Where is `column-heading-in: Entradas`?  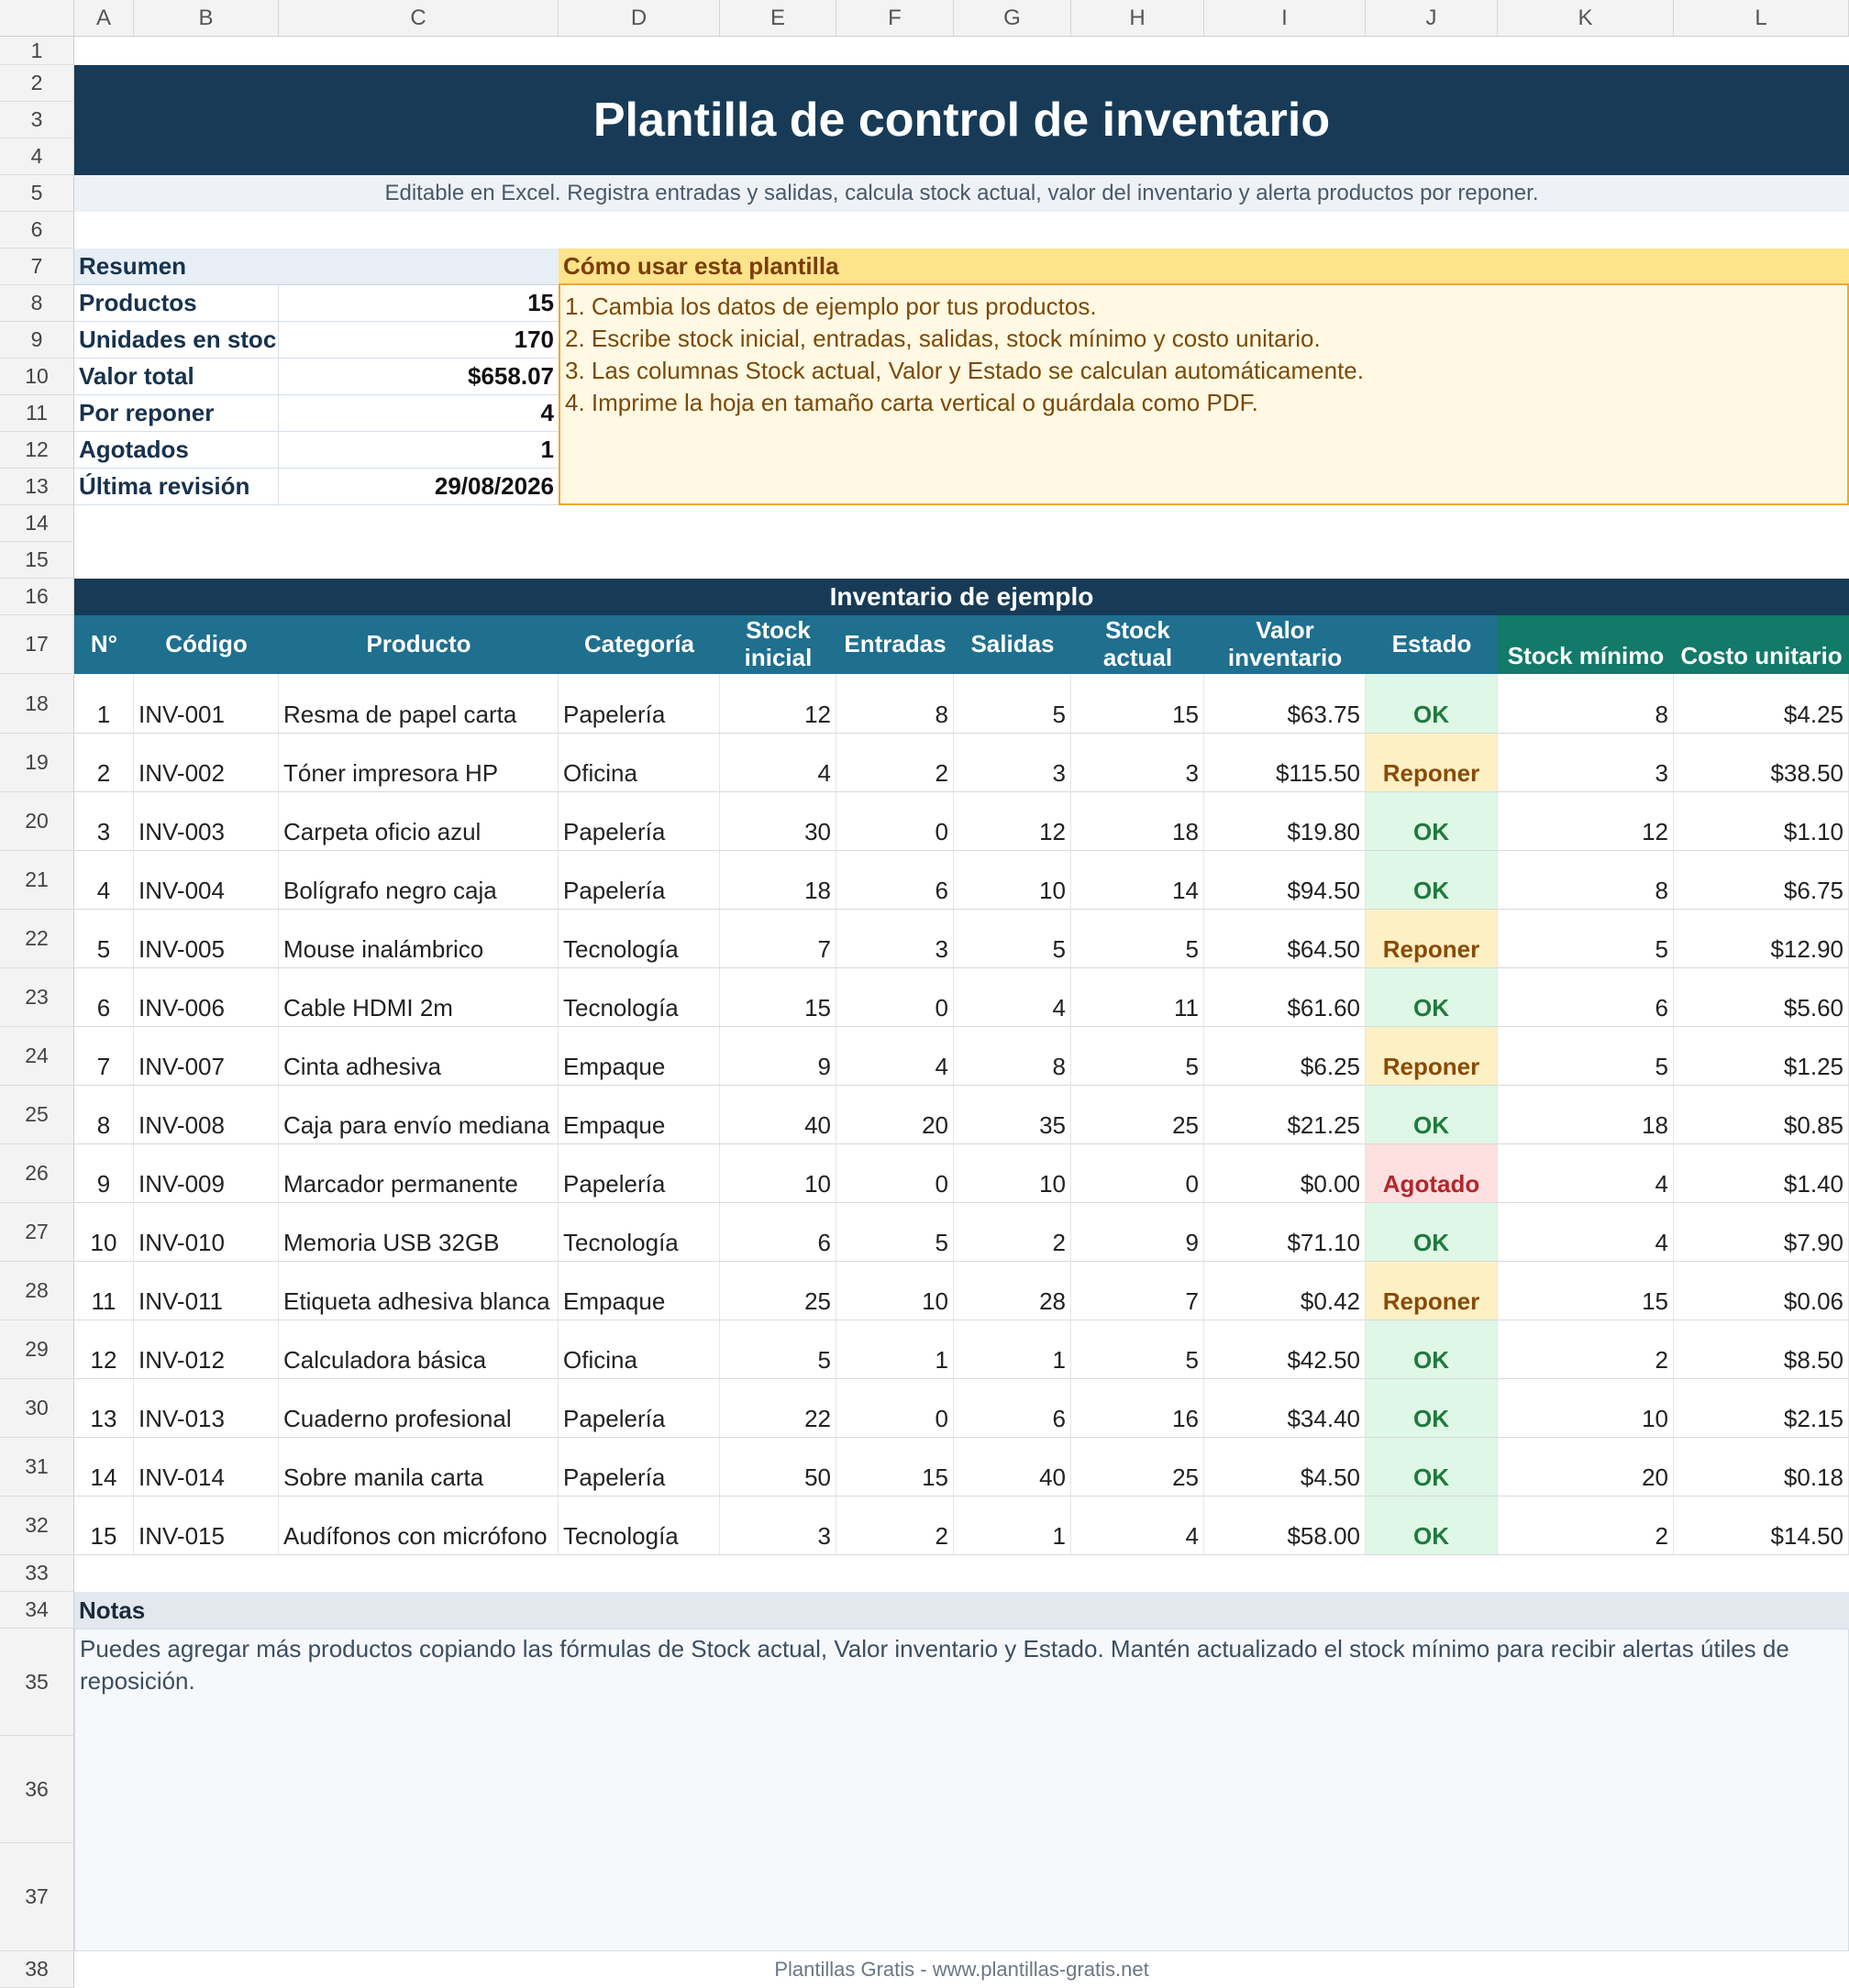 column-heading-in: Entradas is located at coordinates (895, 645).